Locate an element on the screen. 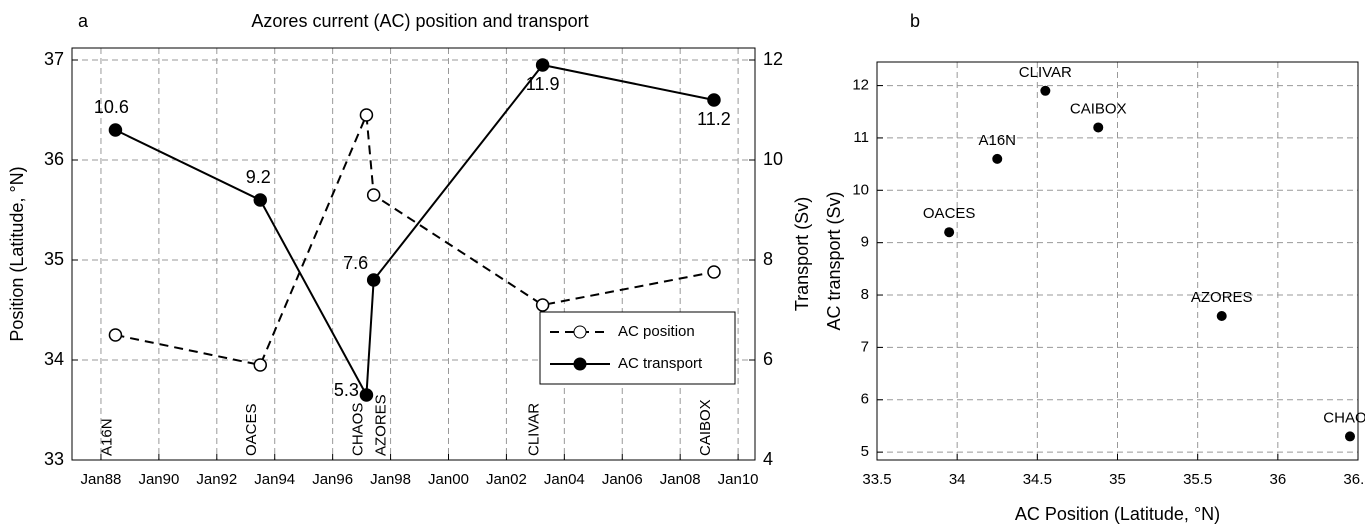  x-tick-label: 35.5 is located at coordinates (1197, 479).